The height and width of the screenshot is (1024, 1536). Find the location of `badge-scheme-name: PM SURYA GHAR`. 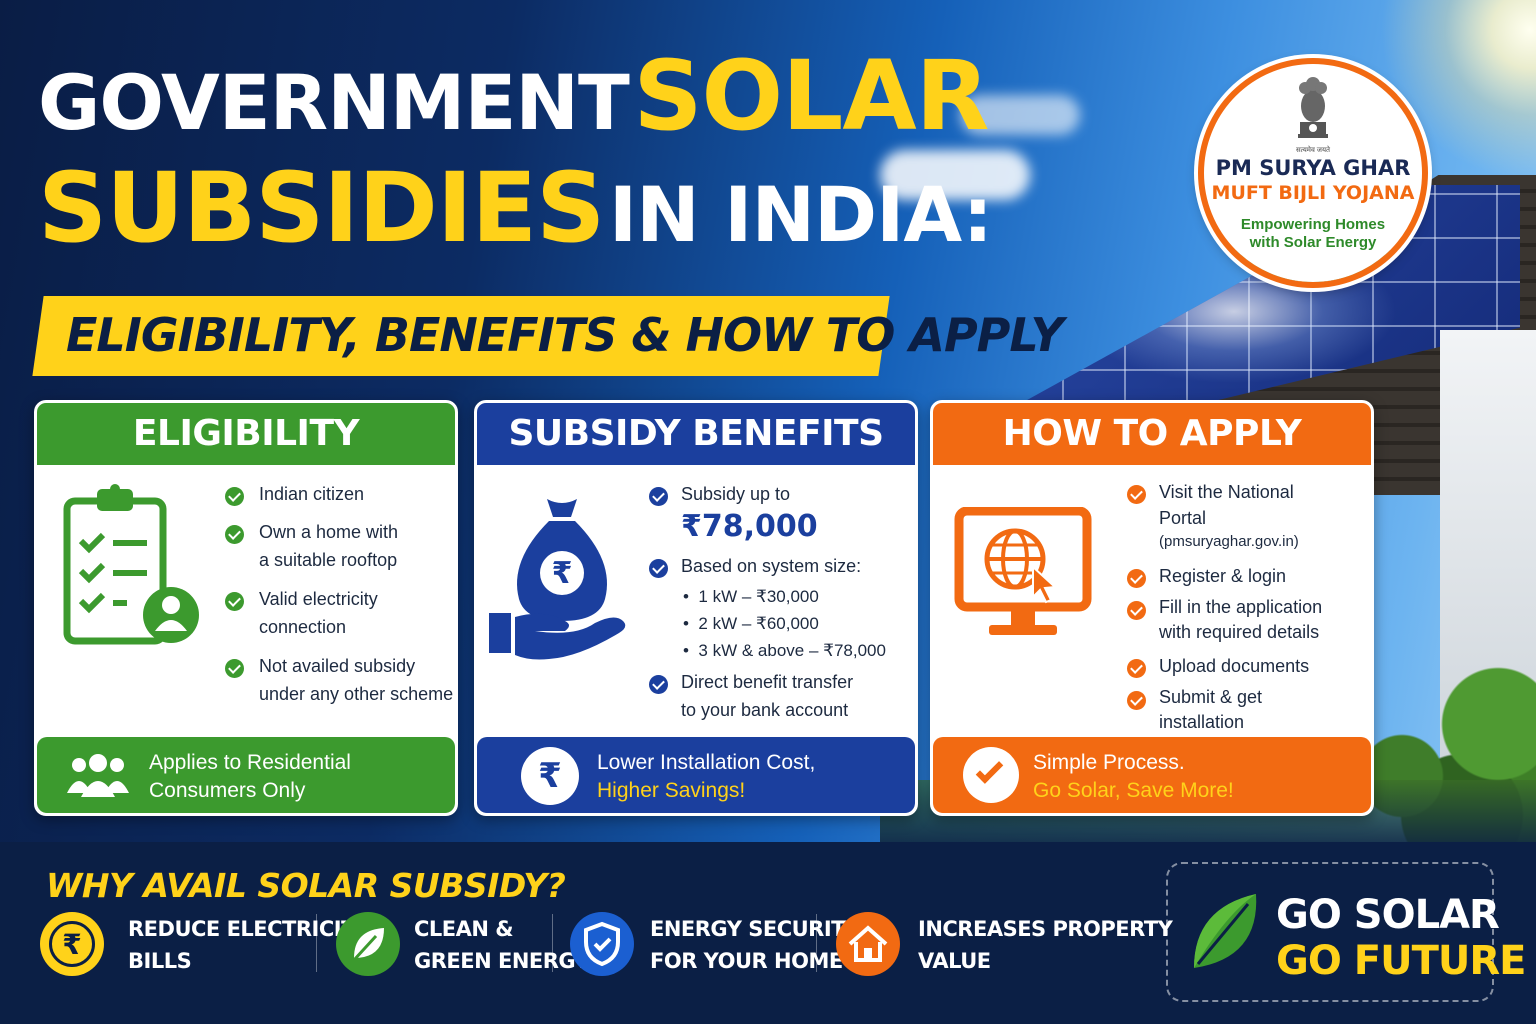

badge-scheme-name: PM SURYA GHAR is located at coordinates (1313, 168).